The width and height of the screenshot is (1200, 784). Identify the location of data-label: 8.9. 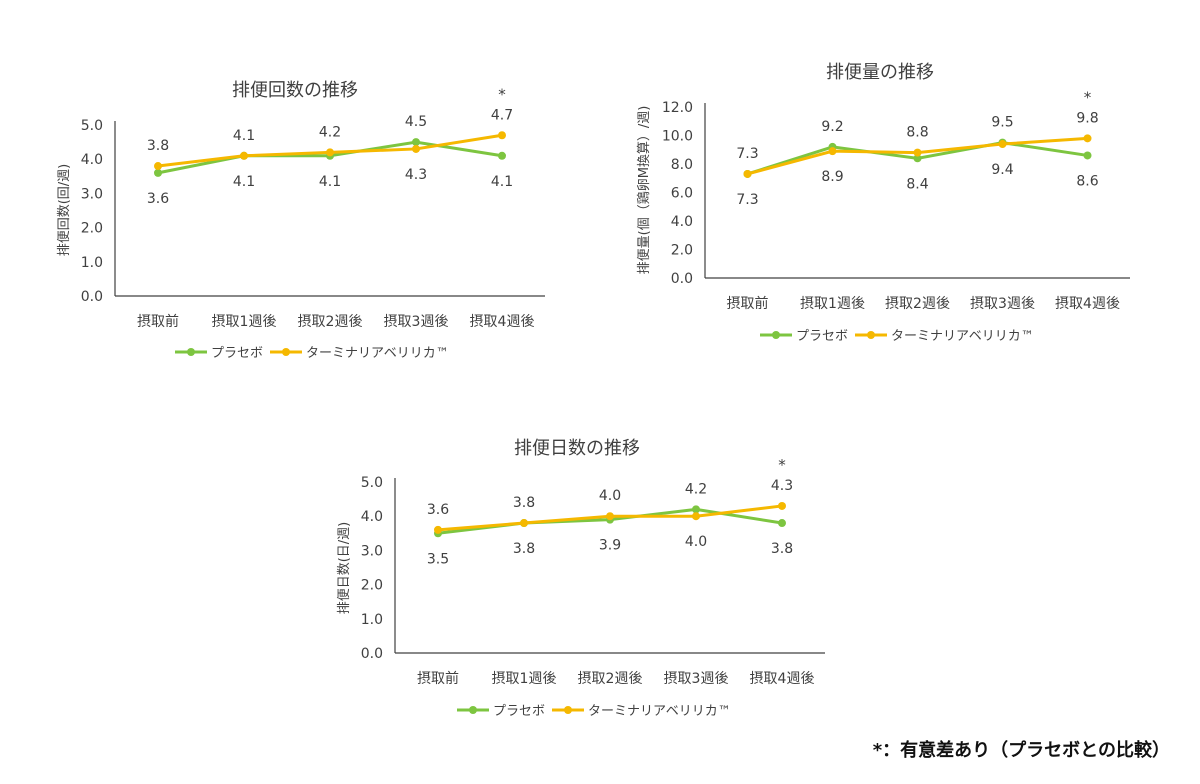
(832, 177).